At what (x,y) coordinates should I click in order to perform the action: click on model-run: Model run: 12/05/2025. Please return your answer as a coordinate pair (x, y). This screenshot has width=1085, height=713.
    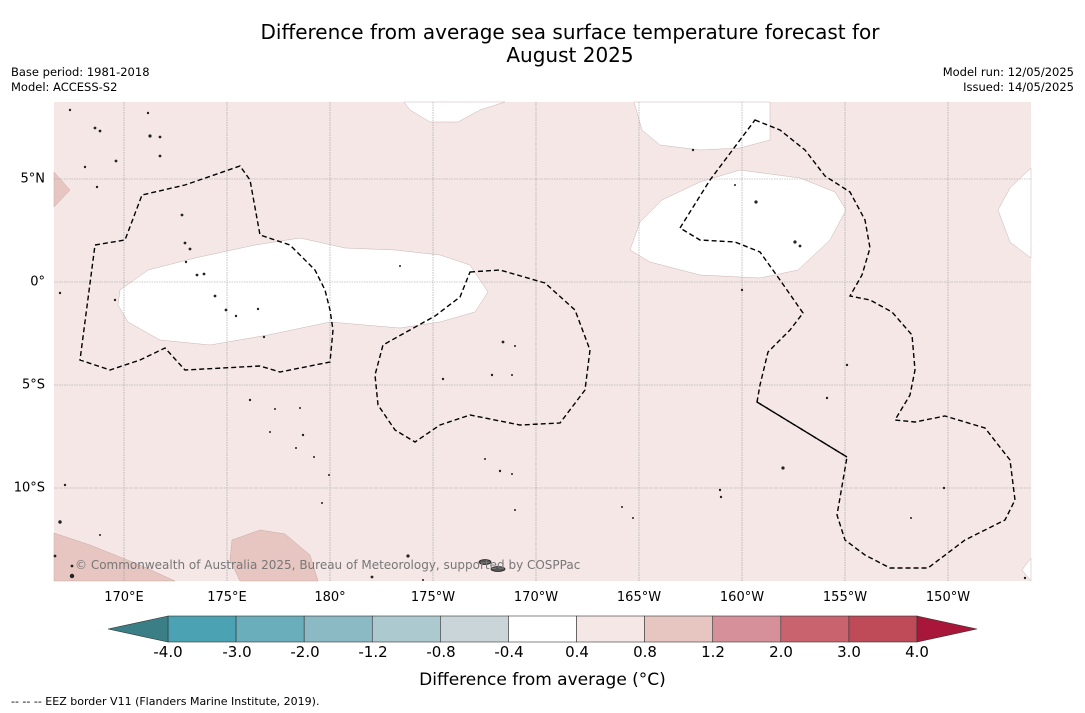
    Looking at the image, I should click on (1008, 72).